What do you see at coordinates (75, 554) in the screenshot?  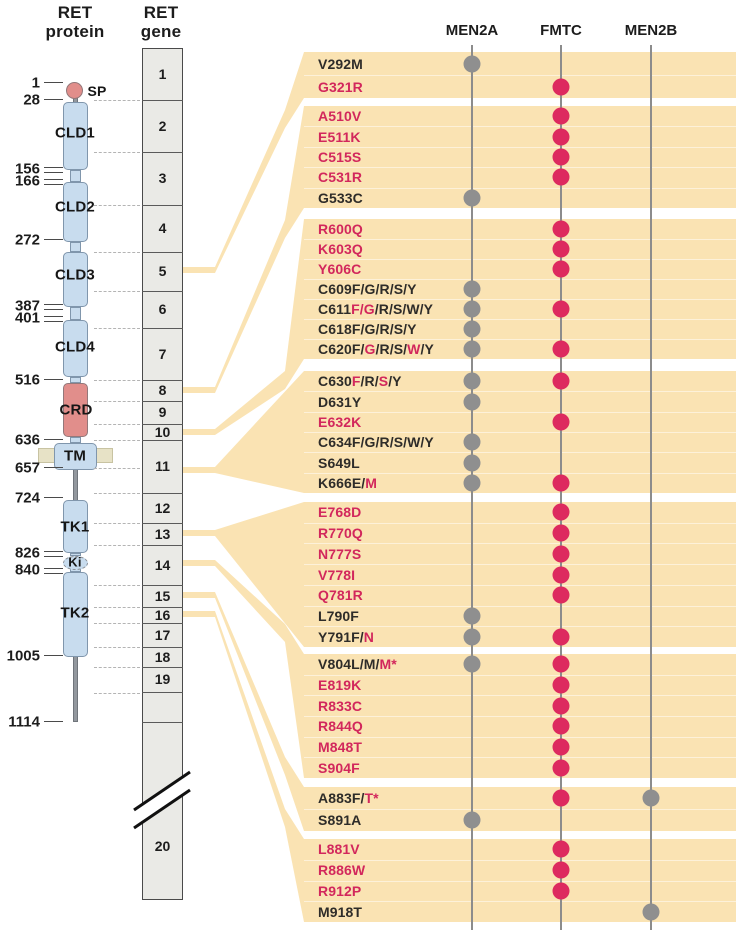 I see `domain-connector` at bounding box center [75, 554].